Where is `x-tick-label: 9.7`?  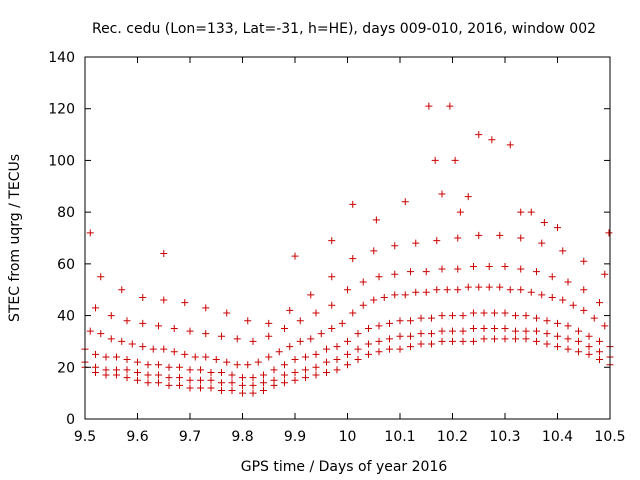 x-tick-label: 9.7 is located at coordinates (190, 437).